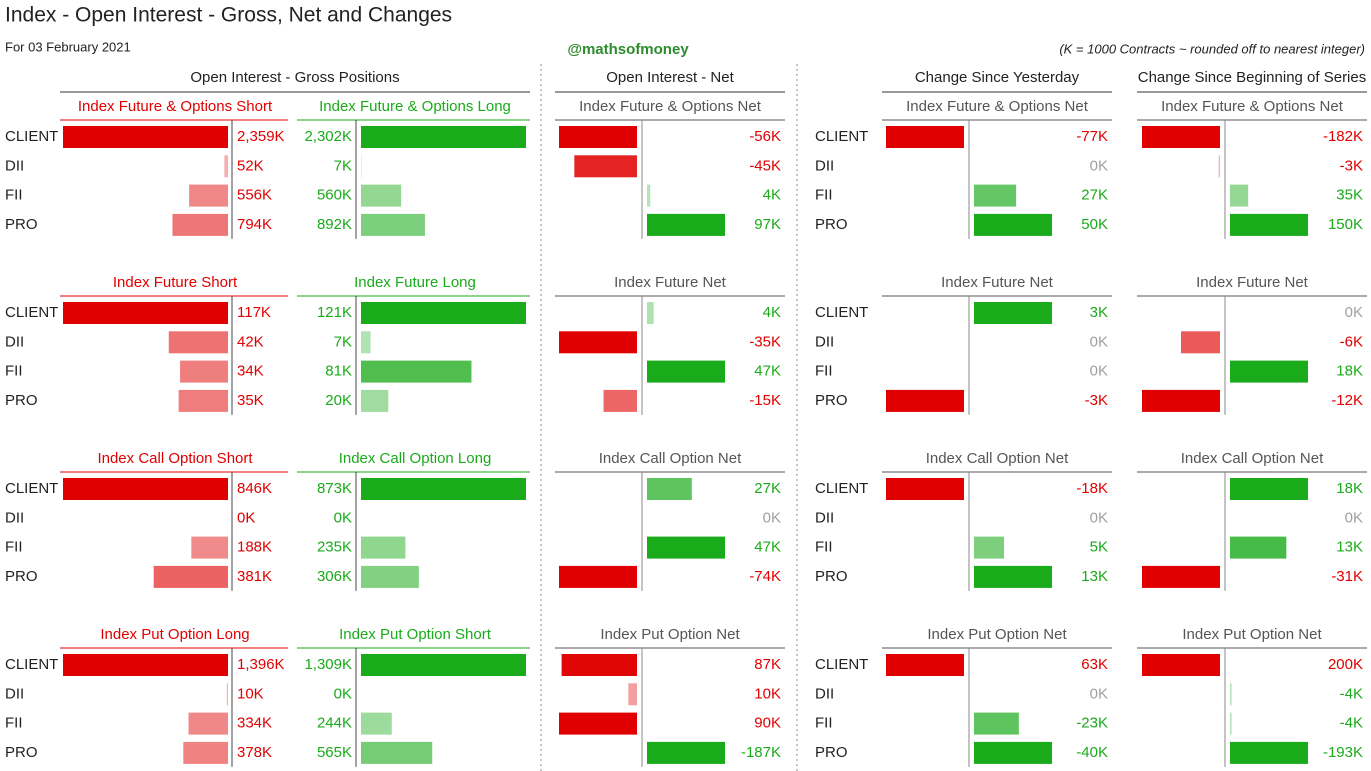 This screenshot has width=1371, height=771. I want to click on value-label: -23K, so click(1092, 723).